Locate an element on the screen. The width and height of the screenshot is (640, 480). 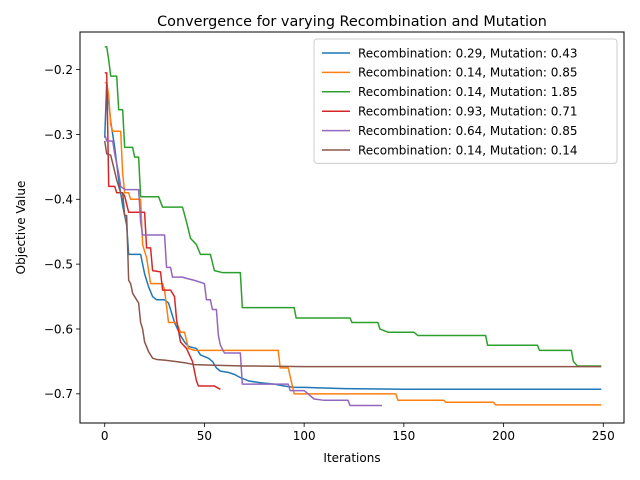
y-tick-label: −0.4 is located at coordinates (58, 200).